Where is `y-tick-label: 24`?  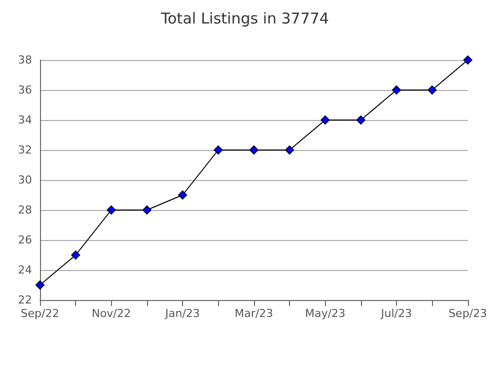
y-tick-label: 24 is located at coordinates (25, 270).